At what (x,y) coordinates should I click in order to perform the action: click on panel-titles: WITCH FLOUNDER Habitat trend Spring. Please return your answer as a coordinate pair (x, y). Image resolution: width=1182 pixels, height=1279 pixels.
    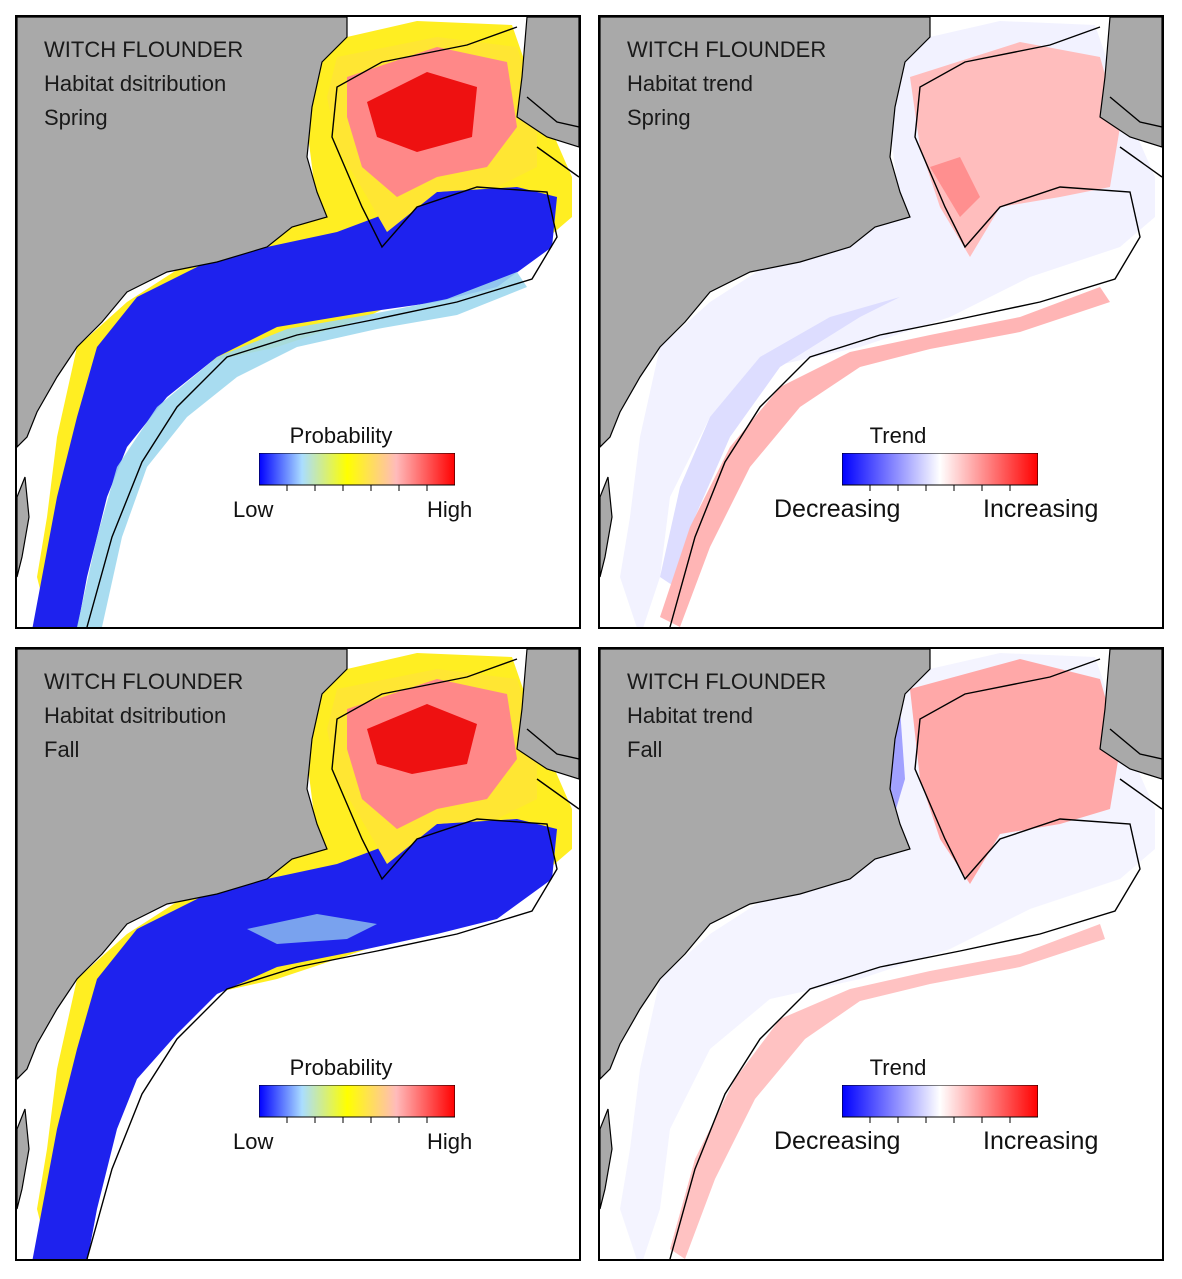
    Looking at the image, I should click on (726, 84).